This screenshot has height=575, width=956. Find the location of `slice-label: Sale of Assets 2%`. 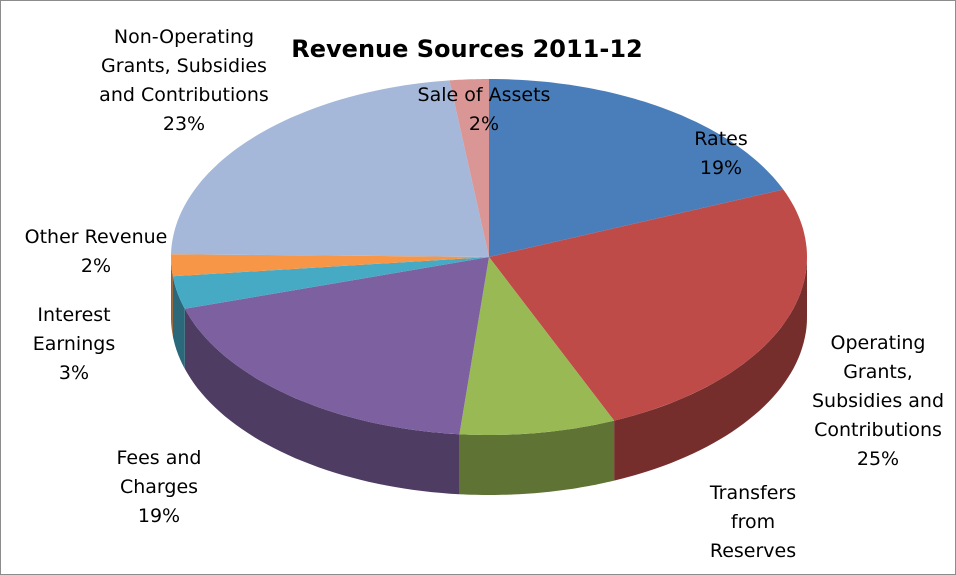

slice-label: Sale of Assets 2% is located at coordinates (484, 110).